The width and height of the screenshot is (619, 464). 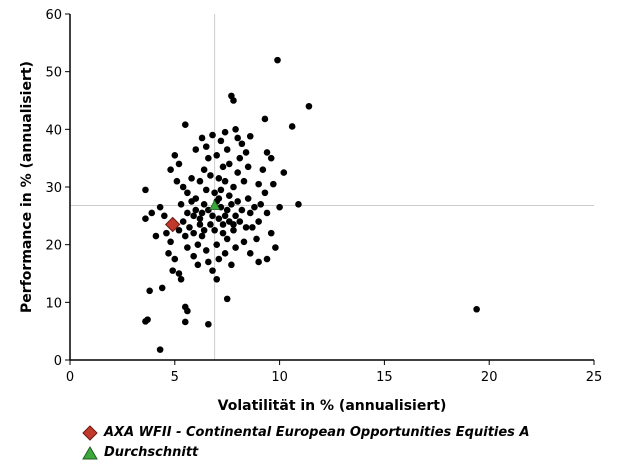 What do you see at coordinates (175, 377) in the screenshot?
I see `x-tick-label: 5` at bounding box center [175, 377].